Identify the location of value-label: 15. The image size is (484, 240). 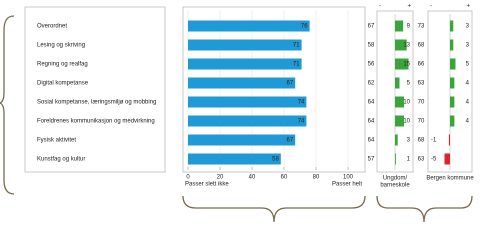
(406, 65).